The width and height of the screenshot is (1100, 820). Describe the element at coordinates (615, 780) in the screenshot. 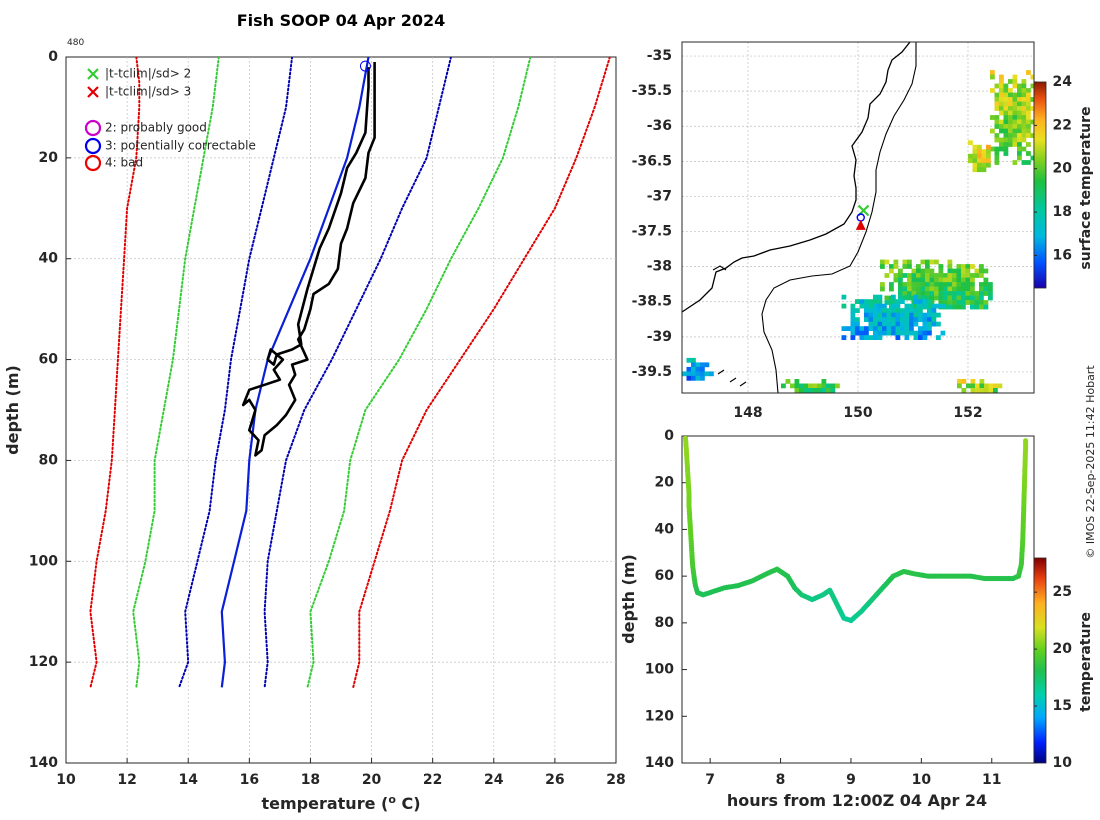

I see `x-tick-label: 28` at that location.